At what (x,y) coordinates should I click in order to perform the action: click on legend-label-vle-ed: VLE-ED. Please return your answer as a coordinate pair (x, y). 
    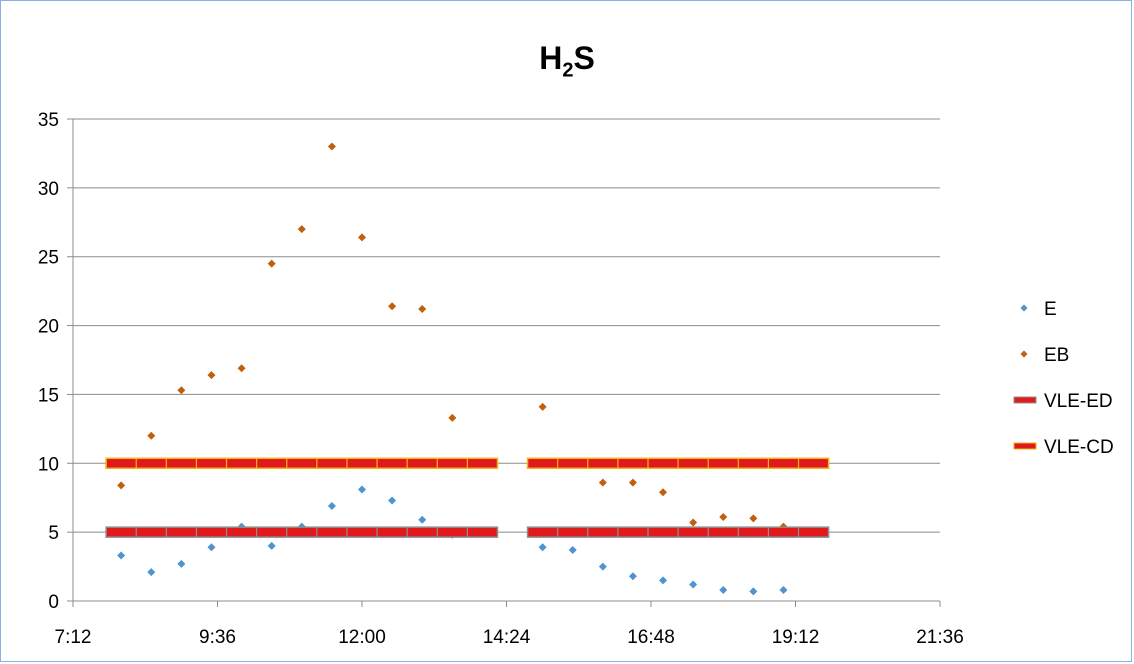
    Looking at the image, I should click on (1078, 401).